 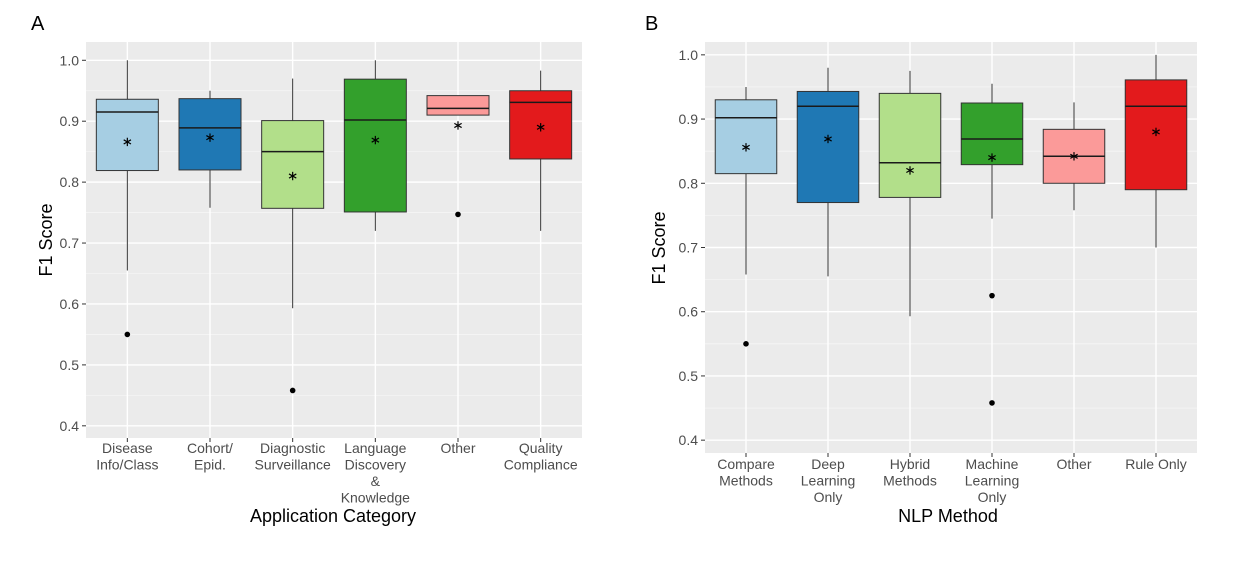 I want to click on panel-a-y-ticks: 0.4 0.5 0.6 0.7 0.8 0.9 1.0, so click(x=73, y=243).